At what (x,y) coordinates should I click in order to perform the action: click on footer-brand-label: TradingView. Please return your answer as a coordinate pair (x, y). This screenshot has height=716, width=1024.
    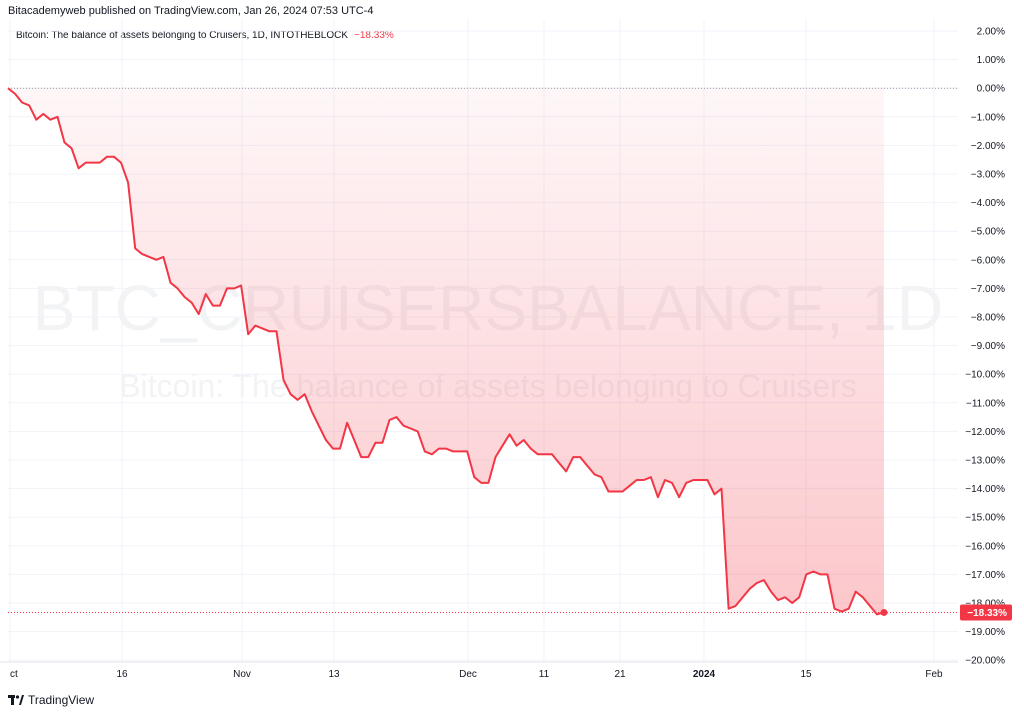
    Looking at the image, I should click on (61, 700).